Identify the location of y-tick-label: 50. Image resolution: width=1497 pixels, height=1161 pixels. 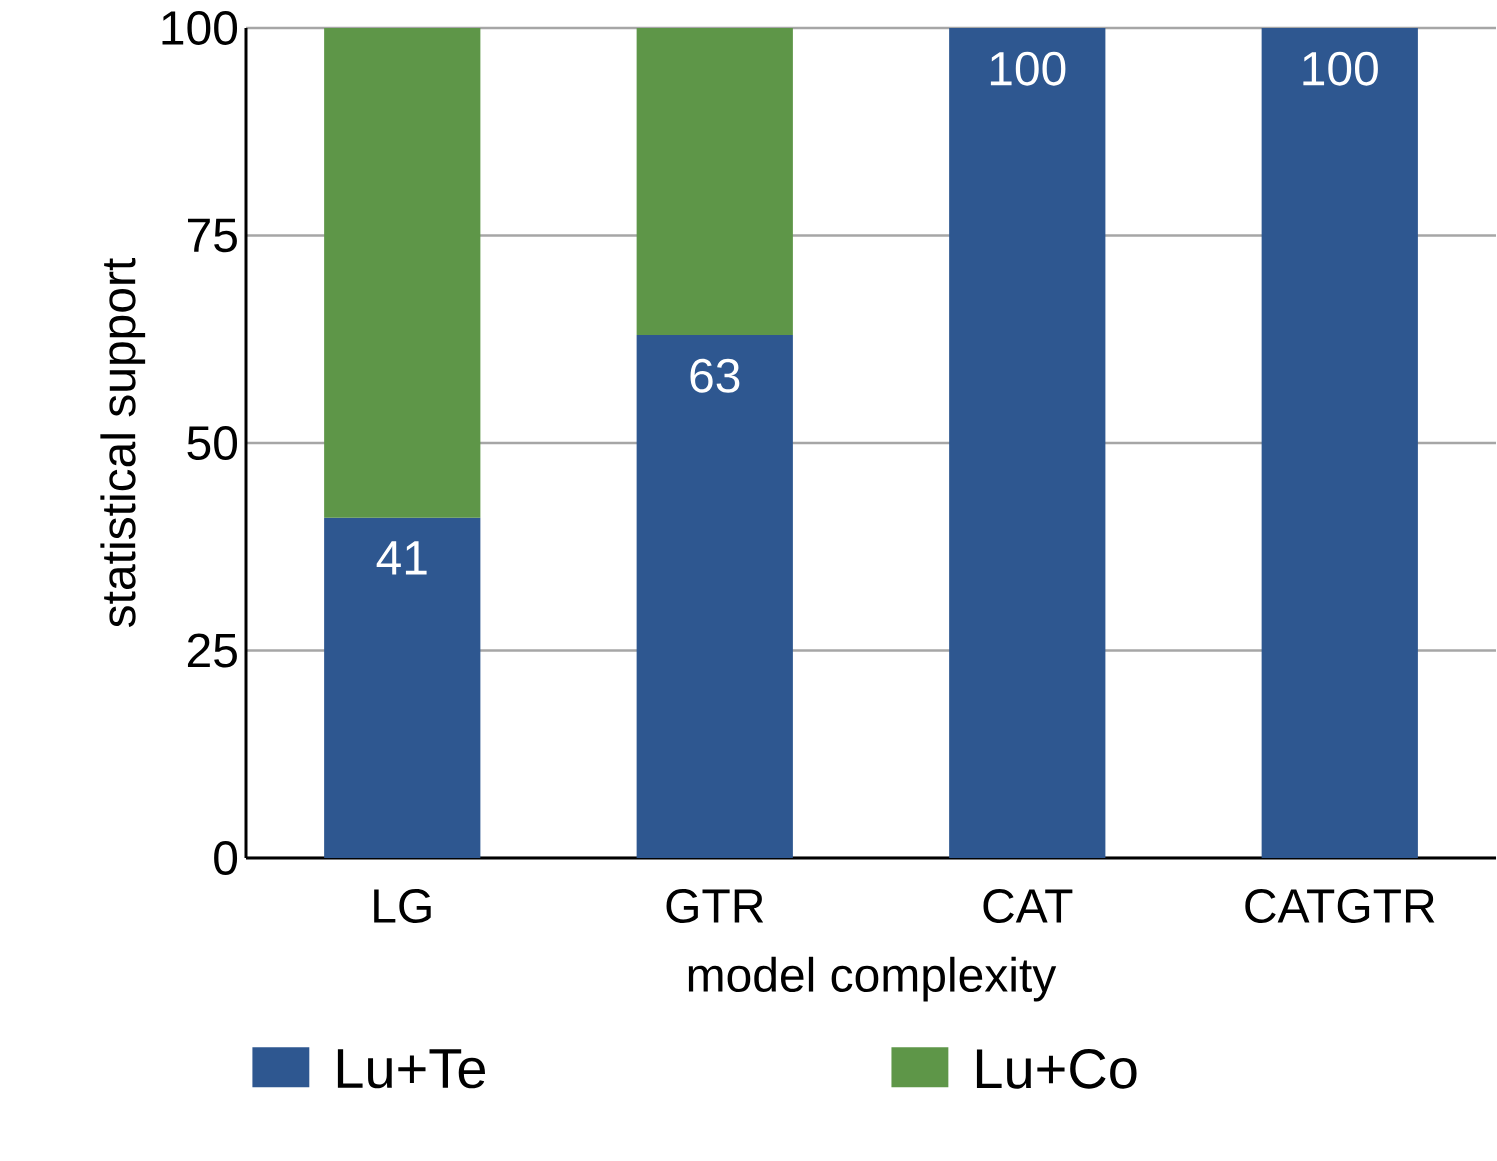
(212, 443).